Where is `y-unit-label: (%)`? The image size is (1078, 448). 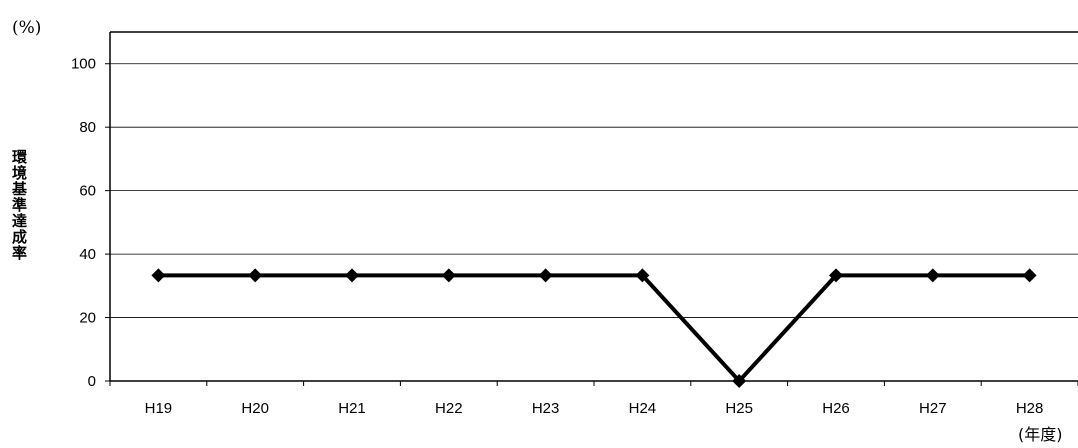
y-unit-label: (%) is located at coordinates (27, 28).